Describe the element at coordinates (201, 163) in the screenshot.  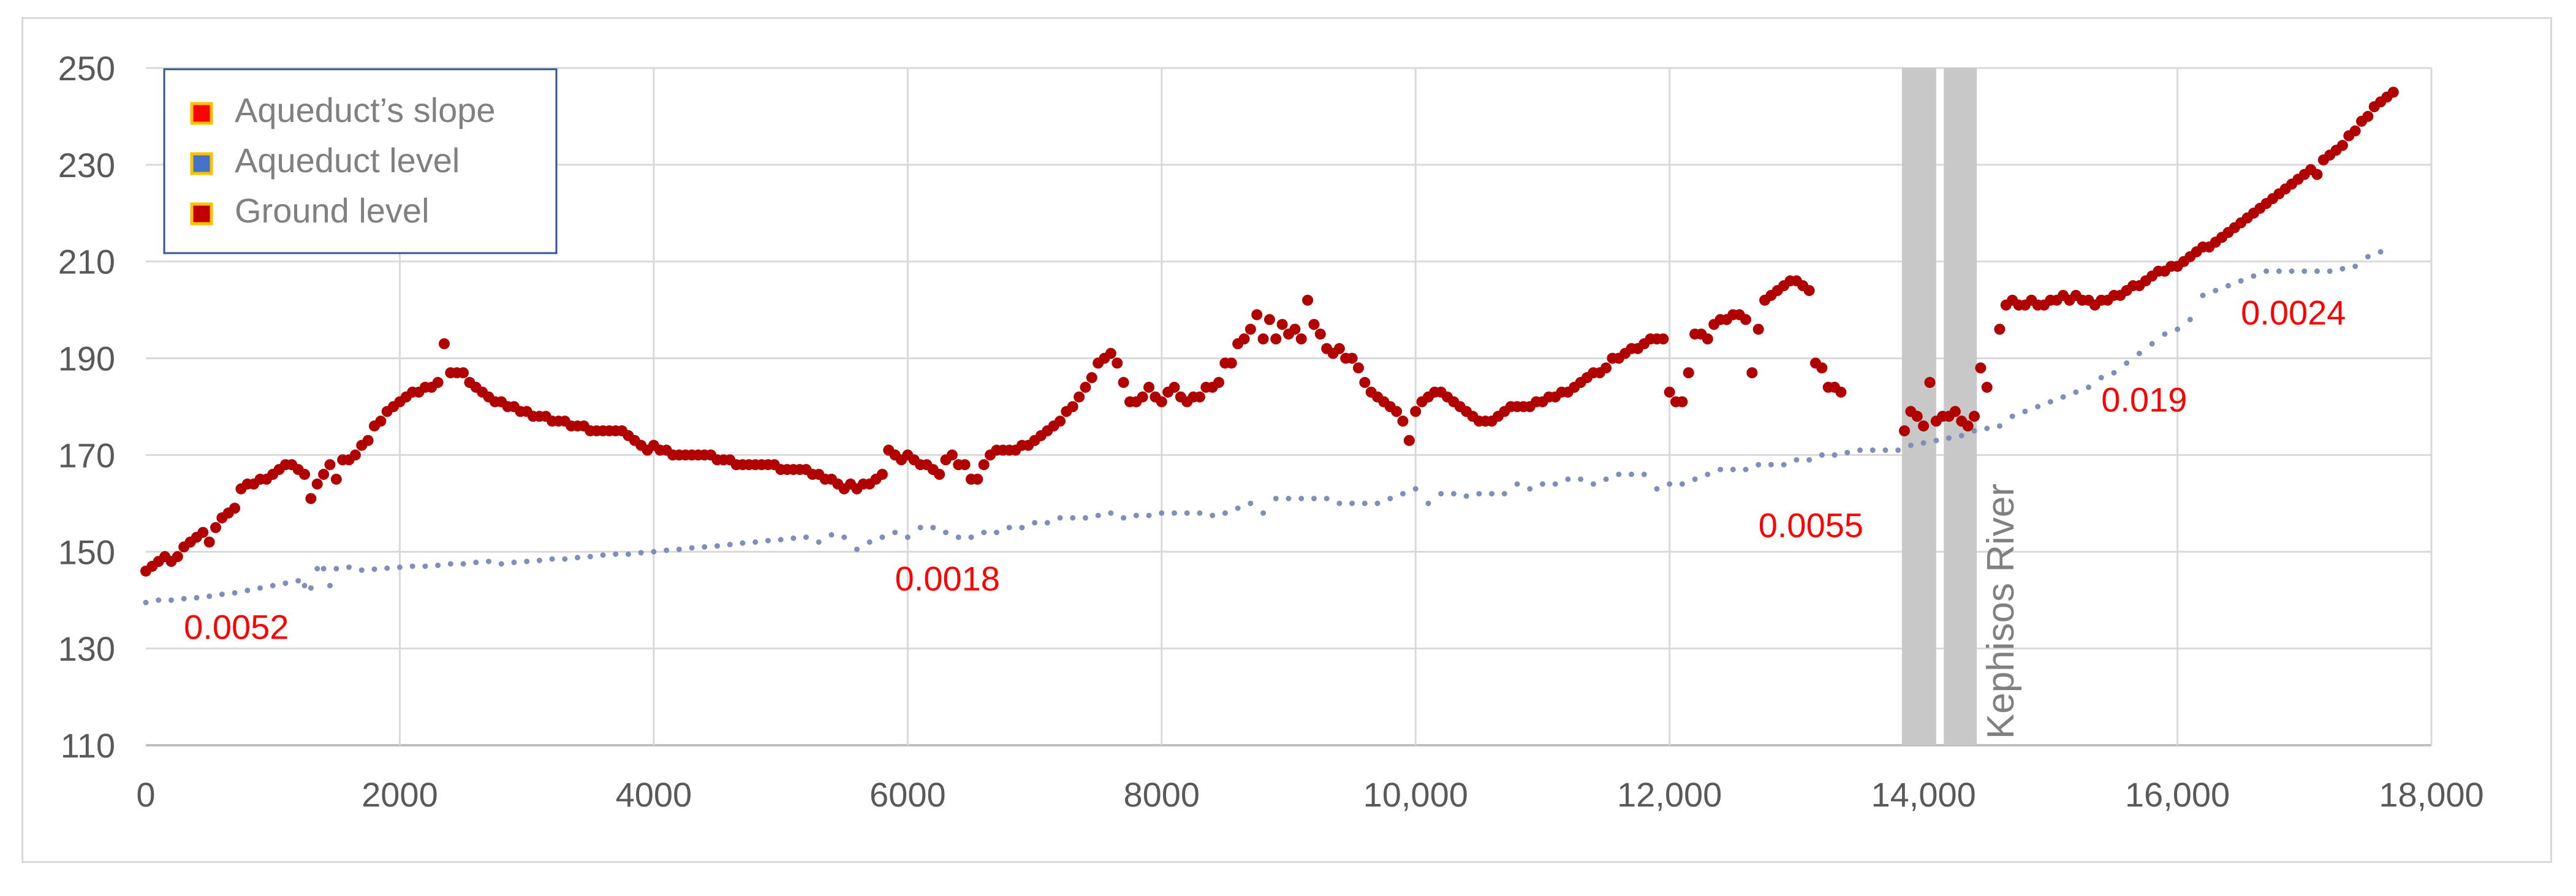
I see `legend-marker` at that location.